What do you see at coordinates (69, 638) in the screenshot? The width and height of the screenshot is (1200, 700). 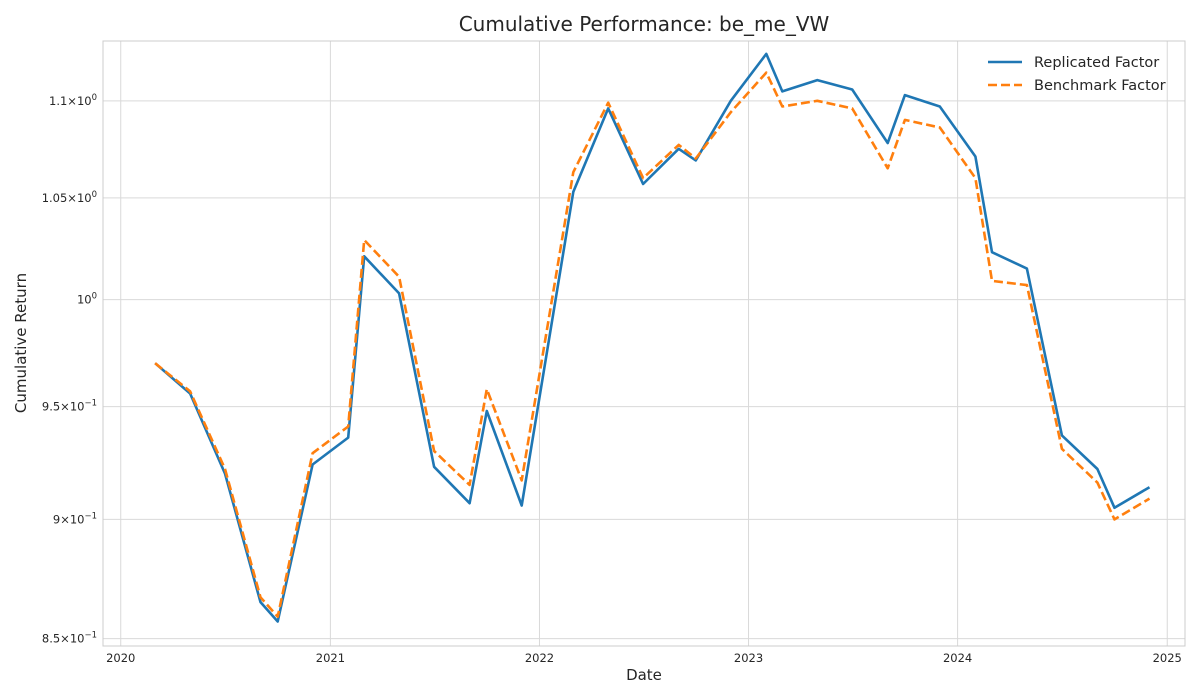 I see `y-tick-label: 8.5×10−1` at bounding box center [69, 638].